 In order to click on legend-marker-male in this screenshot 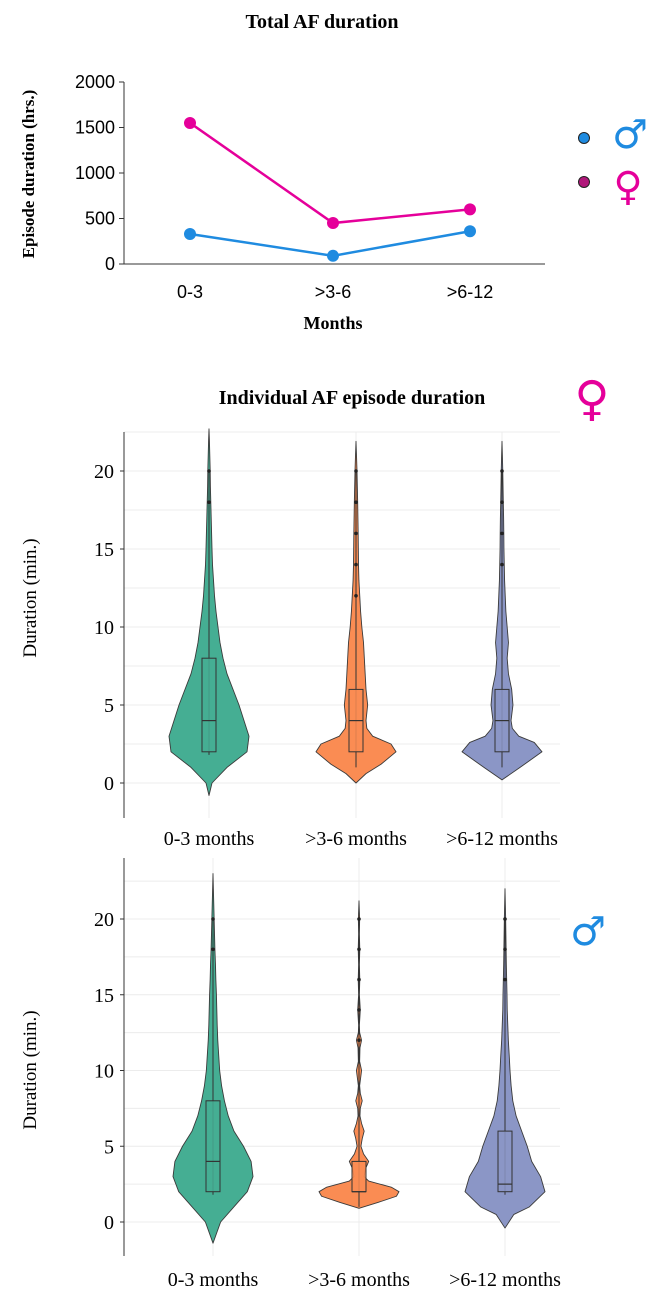, I will do `click(584, 138)`.